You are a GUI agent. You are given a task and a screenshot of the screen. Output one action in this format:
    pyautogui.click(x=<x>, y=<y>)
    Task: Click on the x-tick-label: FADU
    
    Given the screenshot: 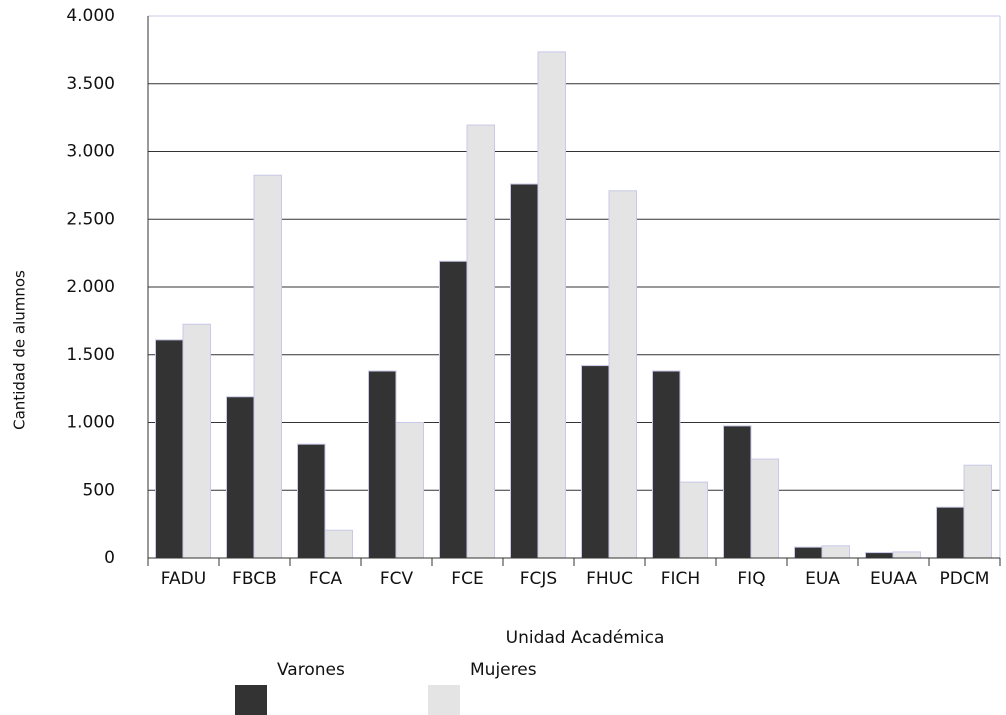 What is the action you would take?
    pyautogui.click(x=183, y=579)
    